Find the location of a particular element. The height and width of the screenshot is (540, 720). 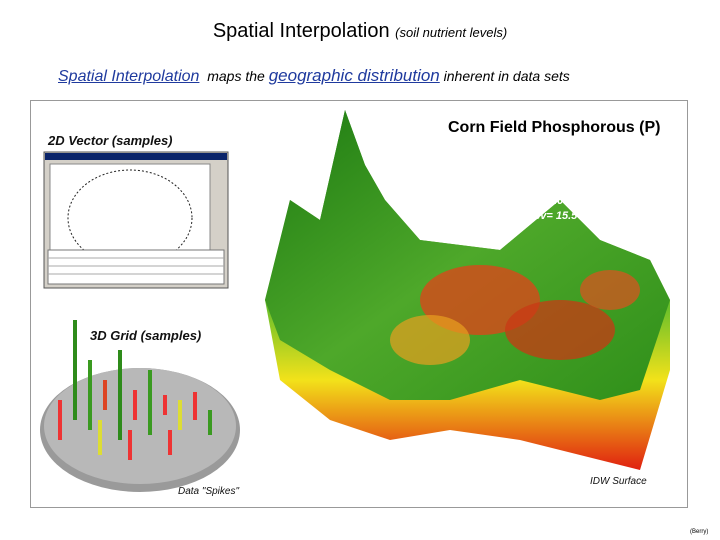

term-link: Spatial Interpolation is located at coordinates (129, 76).